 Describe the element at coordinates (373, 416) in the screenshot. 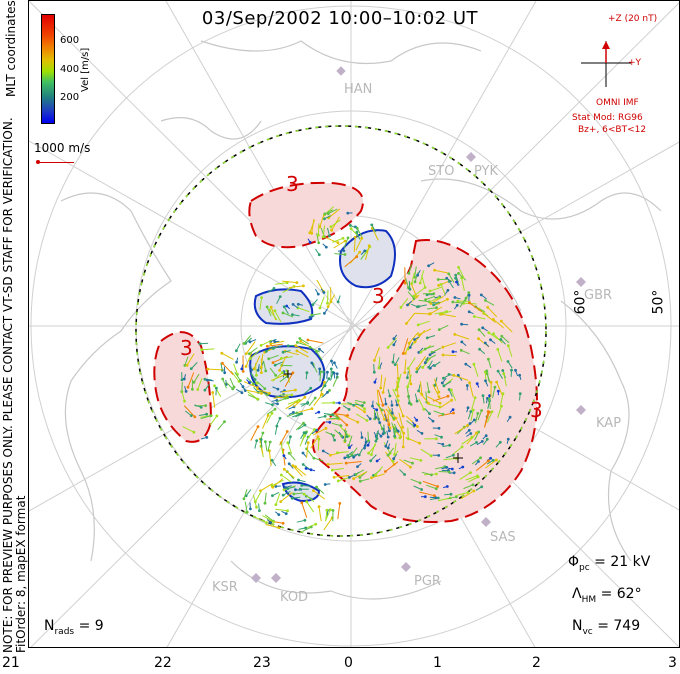

I see `cell-centres` at that location.